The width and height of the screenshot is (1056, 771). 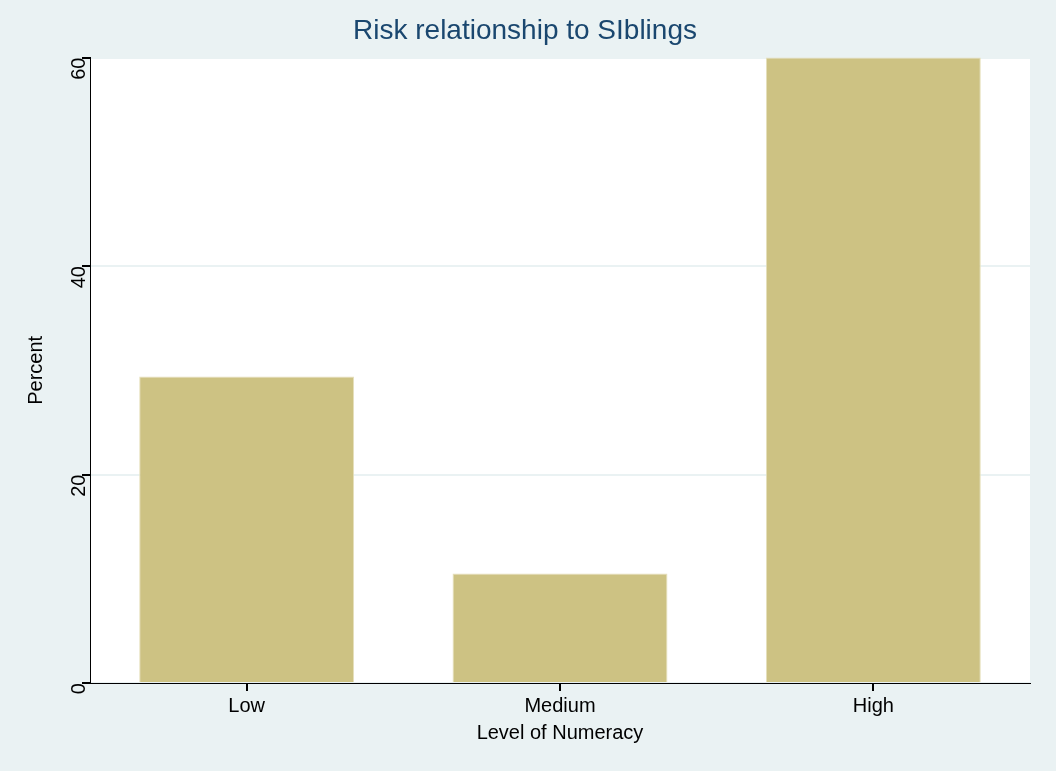 I want to click on y-tick-label: 20, so click(x=77, y=485).